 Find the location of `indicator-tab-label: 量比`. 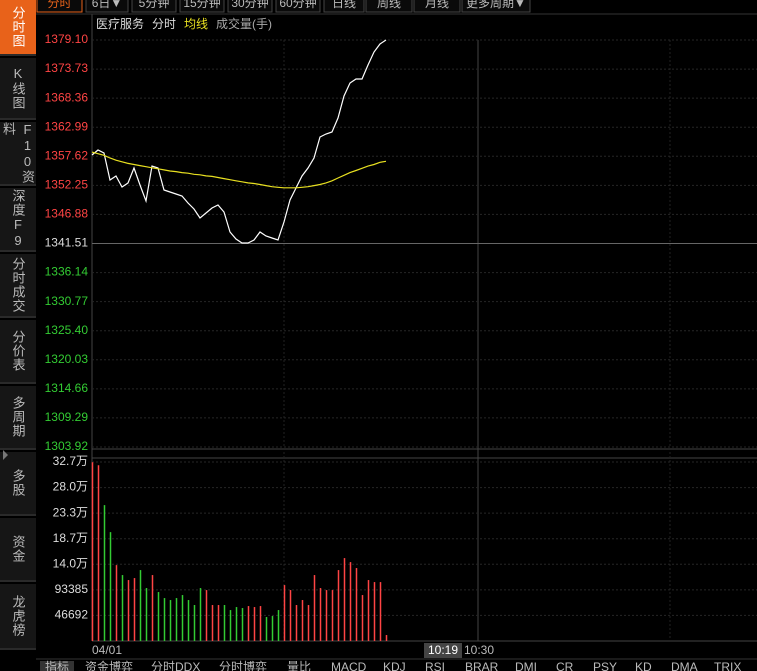

indicator-tab-label: 量比 is located at coordinates (299, 665).